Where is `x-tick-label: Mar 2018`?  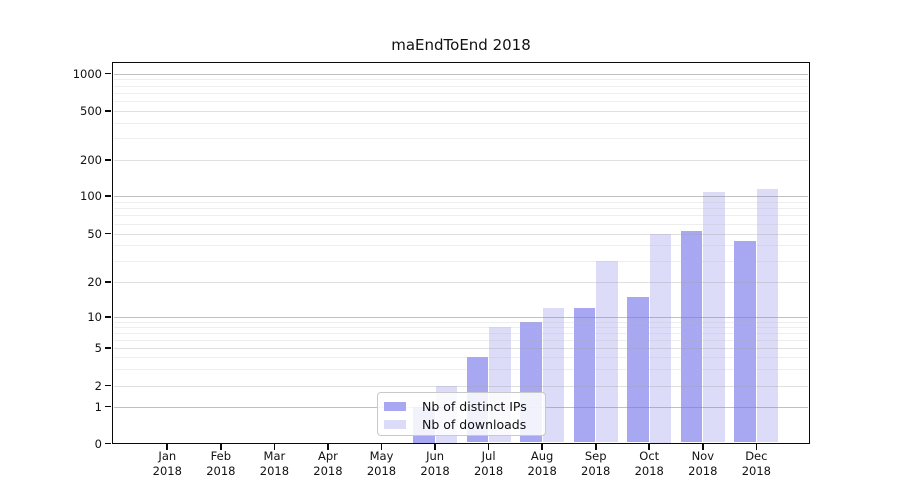
x-tick-label: Mar 2018 is located at coordinates (274, 464).